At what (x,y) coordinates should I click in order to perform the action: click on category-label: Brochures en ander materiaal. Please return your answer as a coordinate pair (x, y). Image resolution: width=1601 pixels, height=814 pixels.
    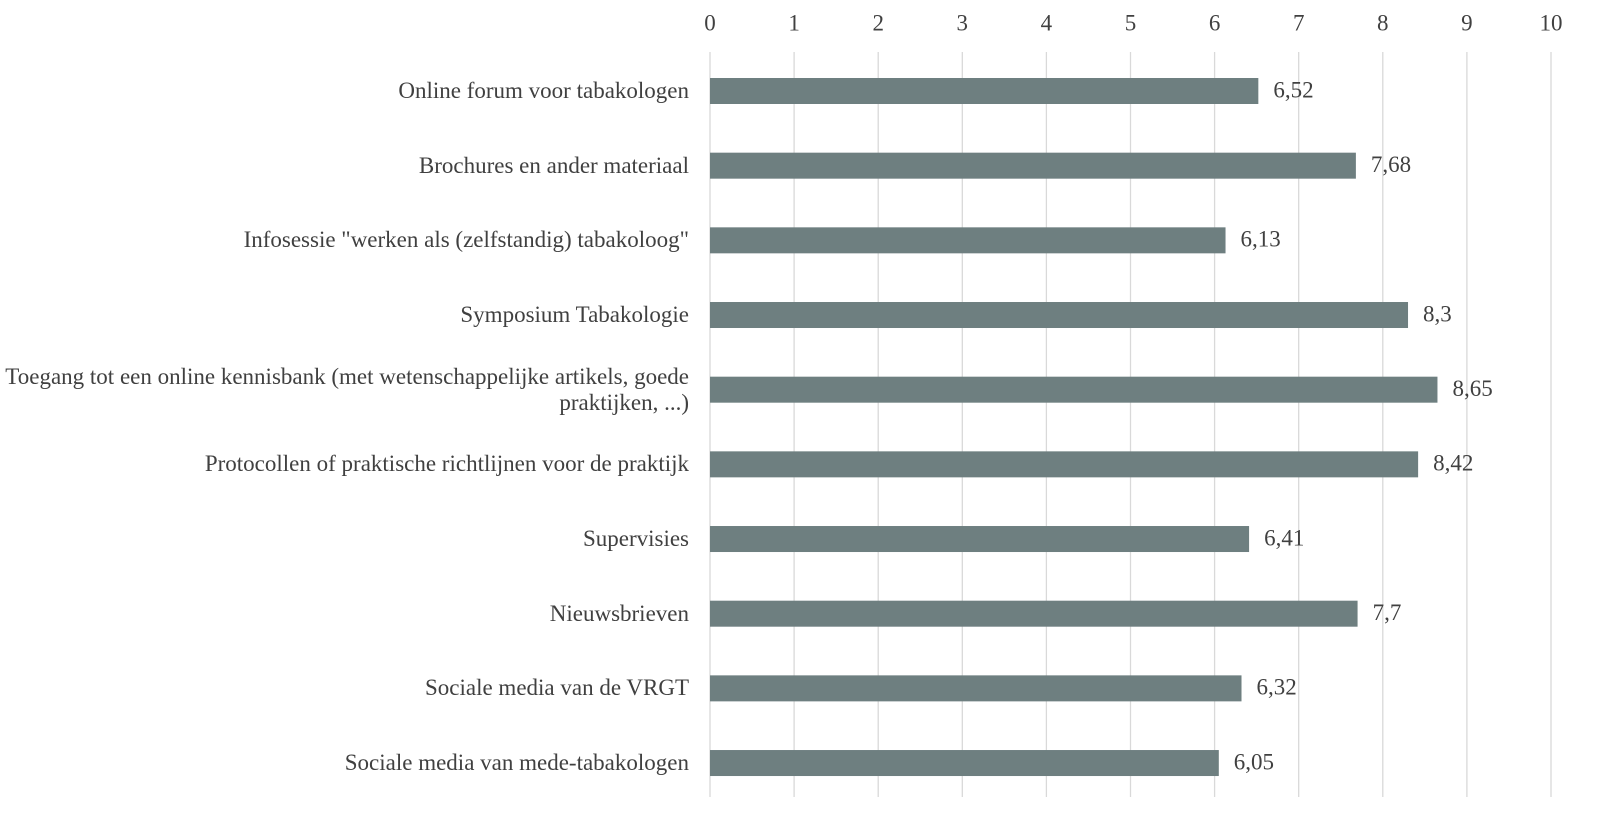
    Looking at the image, I should click on (553, 165).